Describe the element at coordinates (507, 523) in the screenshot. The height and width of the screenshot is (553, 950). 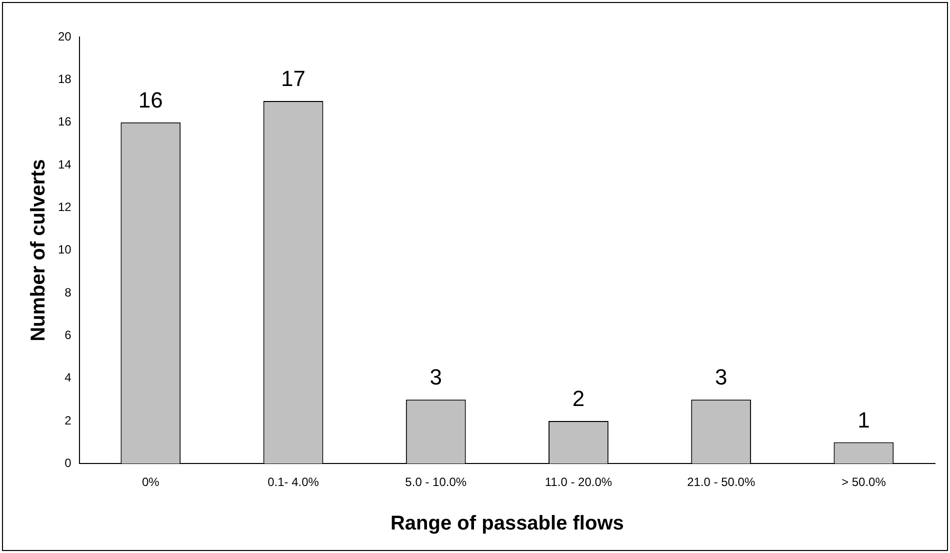
I see `x-axis-title: Range of passable flows` at that location.